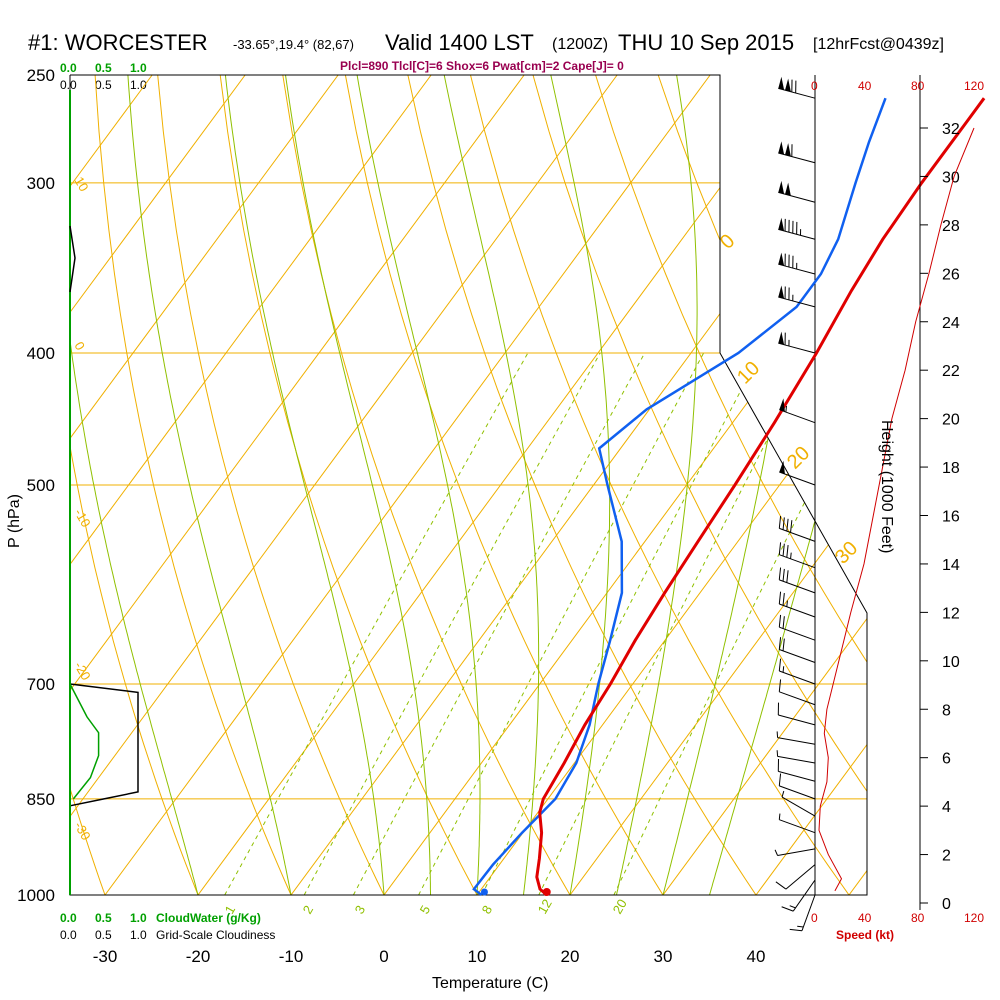 The height and width of the screenshot is (1000, 1000). I want to click on cloudiness-label: Grid-Scale Cloudiness, so click(215, 935).